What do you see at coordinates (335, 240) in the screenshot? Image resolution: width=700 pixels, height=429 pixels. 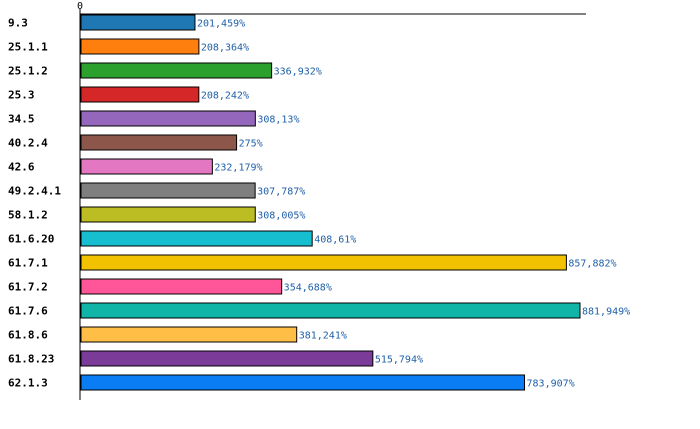 I see `value-label: 408,61%` at bounding box center [335, 240].